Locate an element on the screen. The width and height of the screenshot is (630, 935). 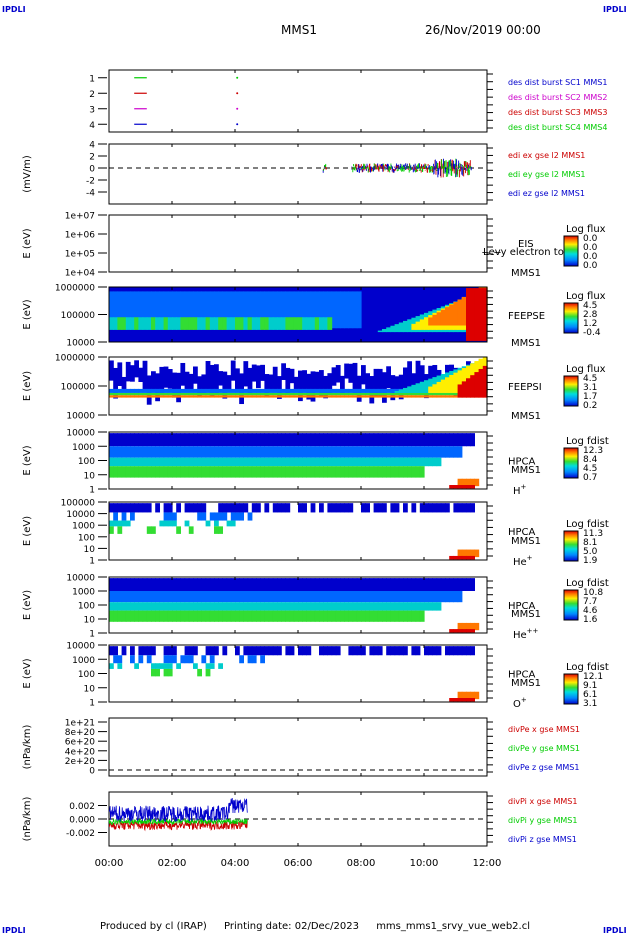
footer-filename: mms_mms1_srvy_vue_web2.cl is located at coordinates (453, 926).